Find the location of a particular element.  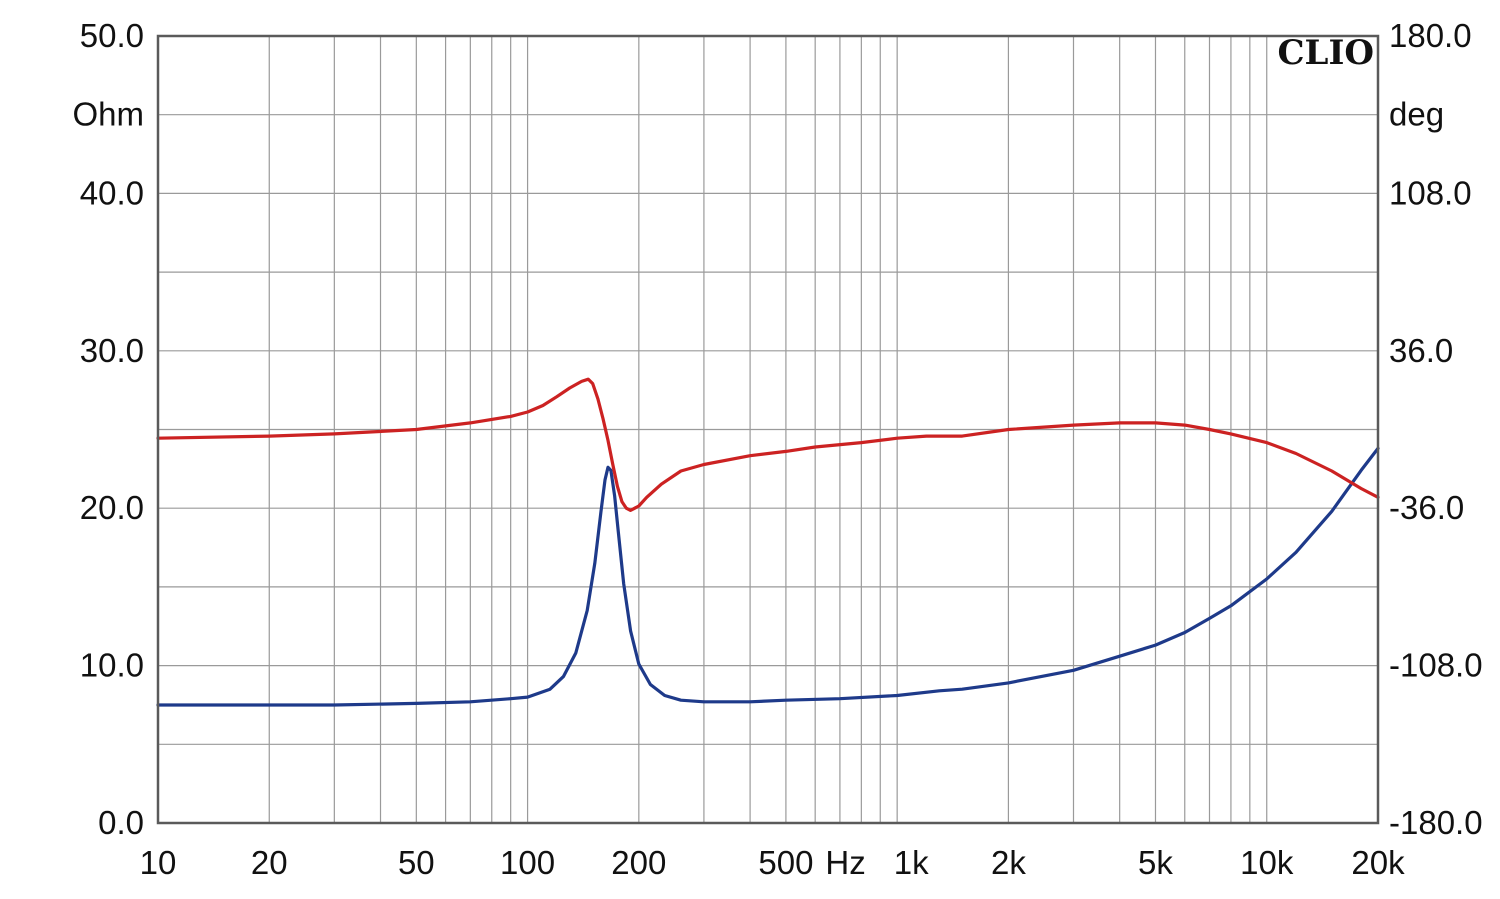

x-tick-label: 5k is located at coordinates (1155, 862).